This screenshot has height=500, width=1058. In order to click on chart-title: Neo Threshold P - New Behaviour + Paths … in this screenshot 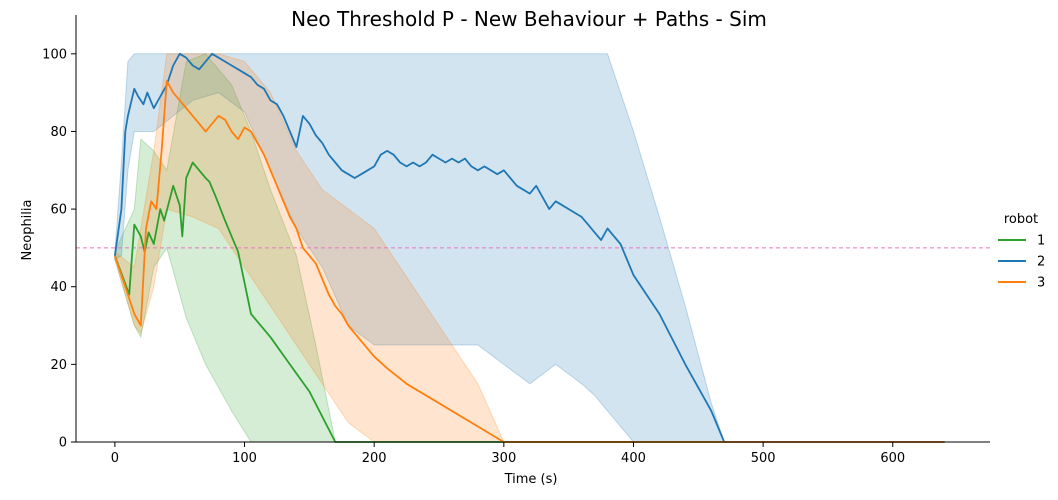, I will do `click(529, 19)`.